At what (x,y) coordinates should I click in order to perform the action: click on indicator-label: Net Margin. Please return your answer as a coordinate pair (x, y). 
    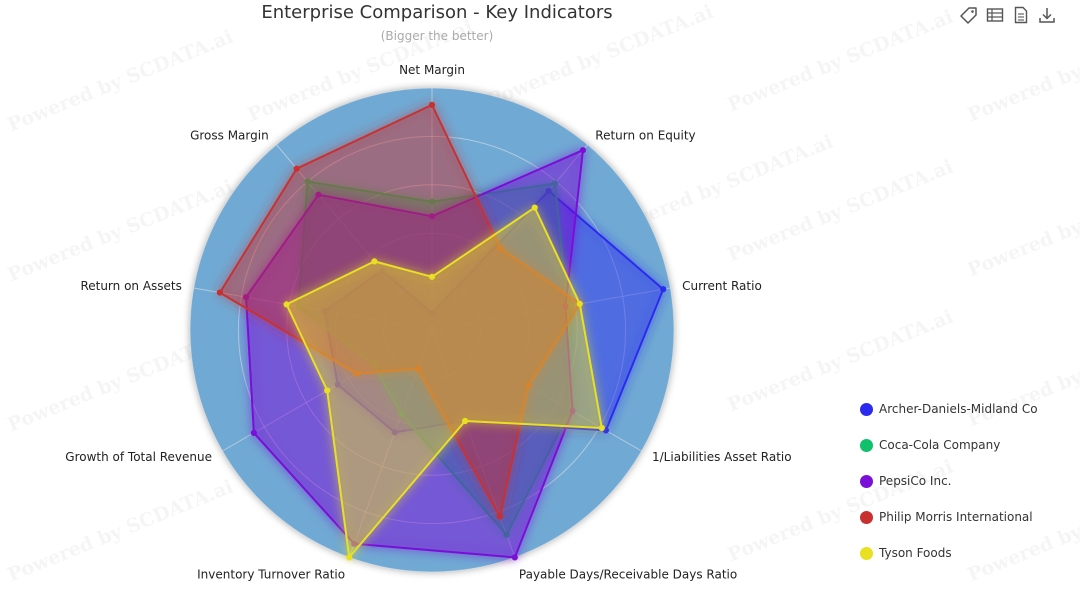
    Looking at the image, I should click on (432, 70).